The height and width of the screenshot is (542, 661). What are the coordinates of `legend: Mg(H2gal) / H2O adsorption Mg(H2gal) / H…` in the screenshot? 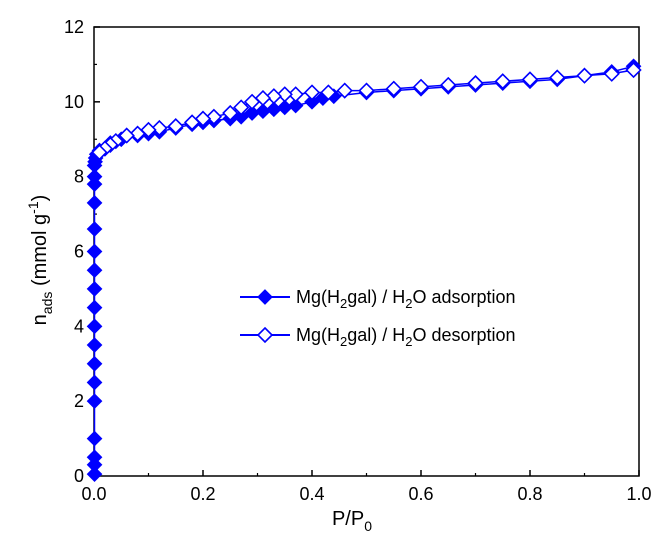 It's located at (378, 318).